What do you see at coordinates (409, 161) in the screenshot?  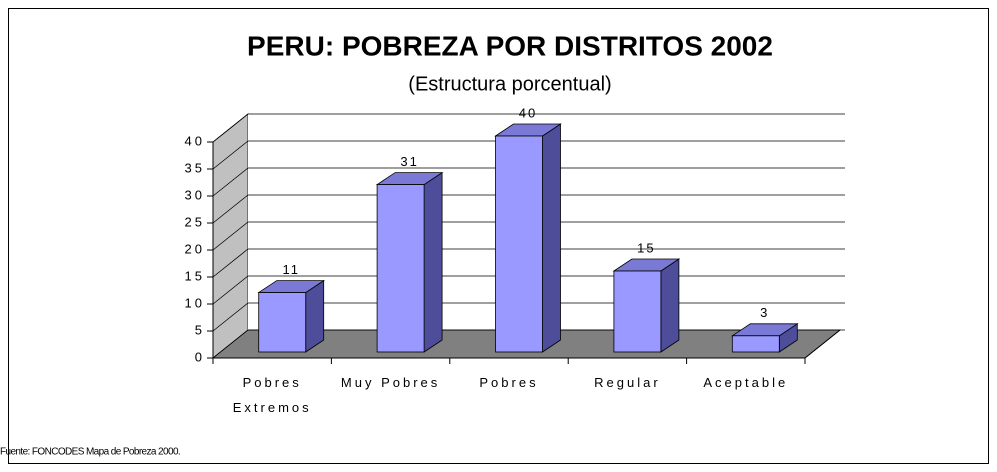 I see `value-label: 31` at bounding box center [409, 161].